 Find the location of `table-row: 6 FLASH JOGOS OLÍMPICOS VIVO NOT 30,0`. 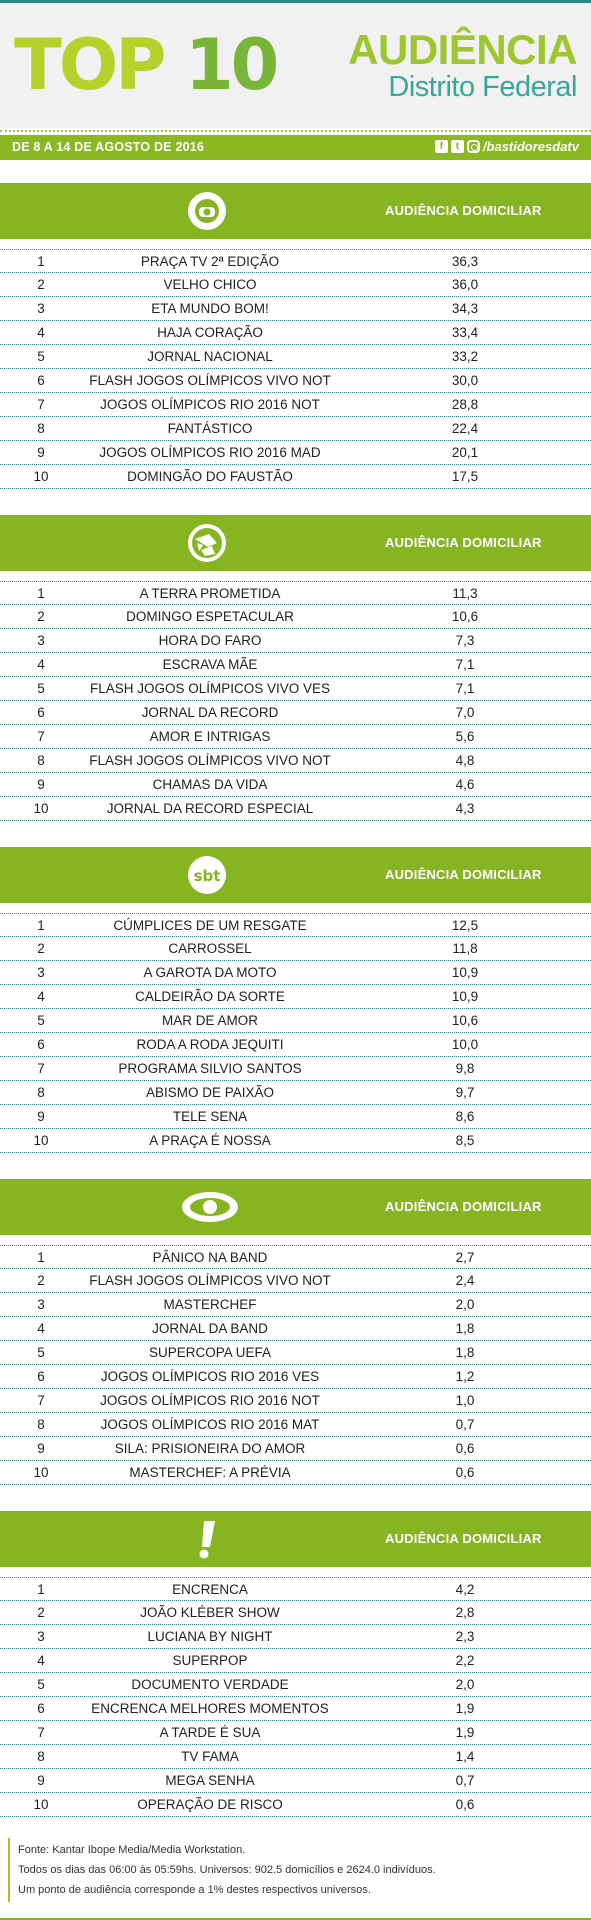

table-row: 6 FLASH JOGOS OLÍMPICOS VIVO NOT 30,0 is located at coordinates (295, 381).